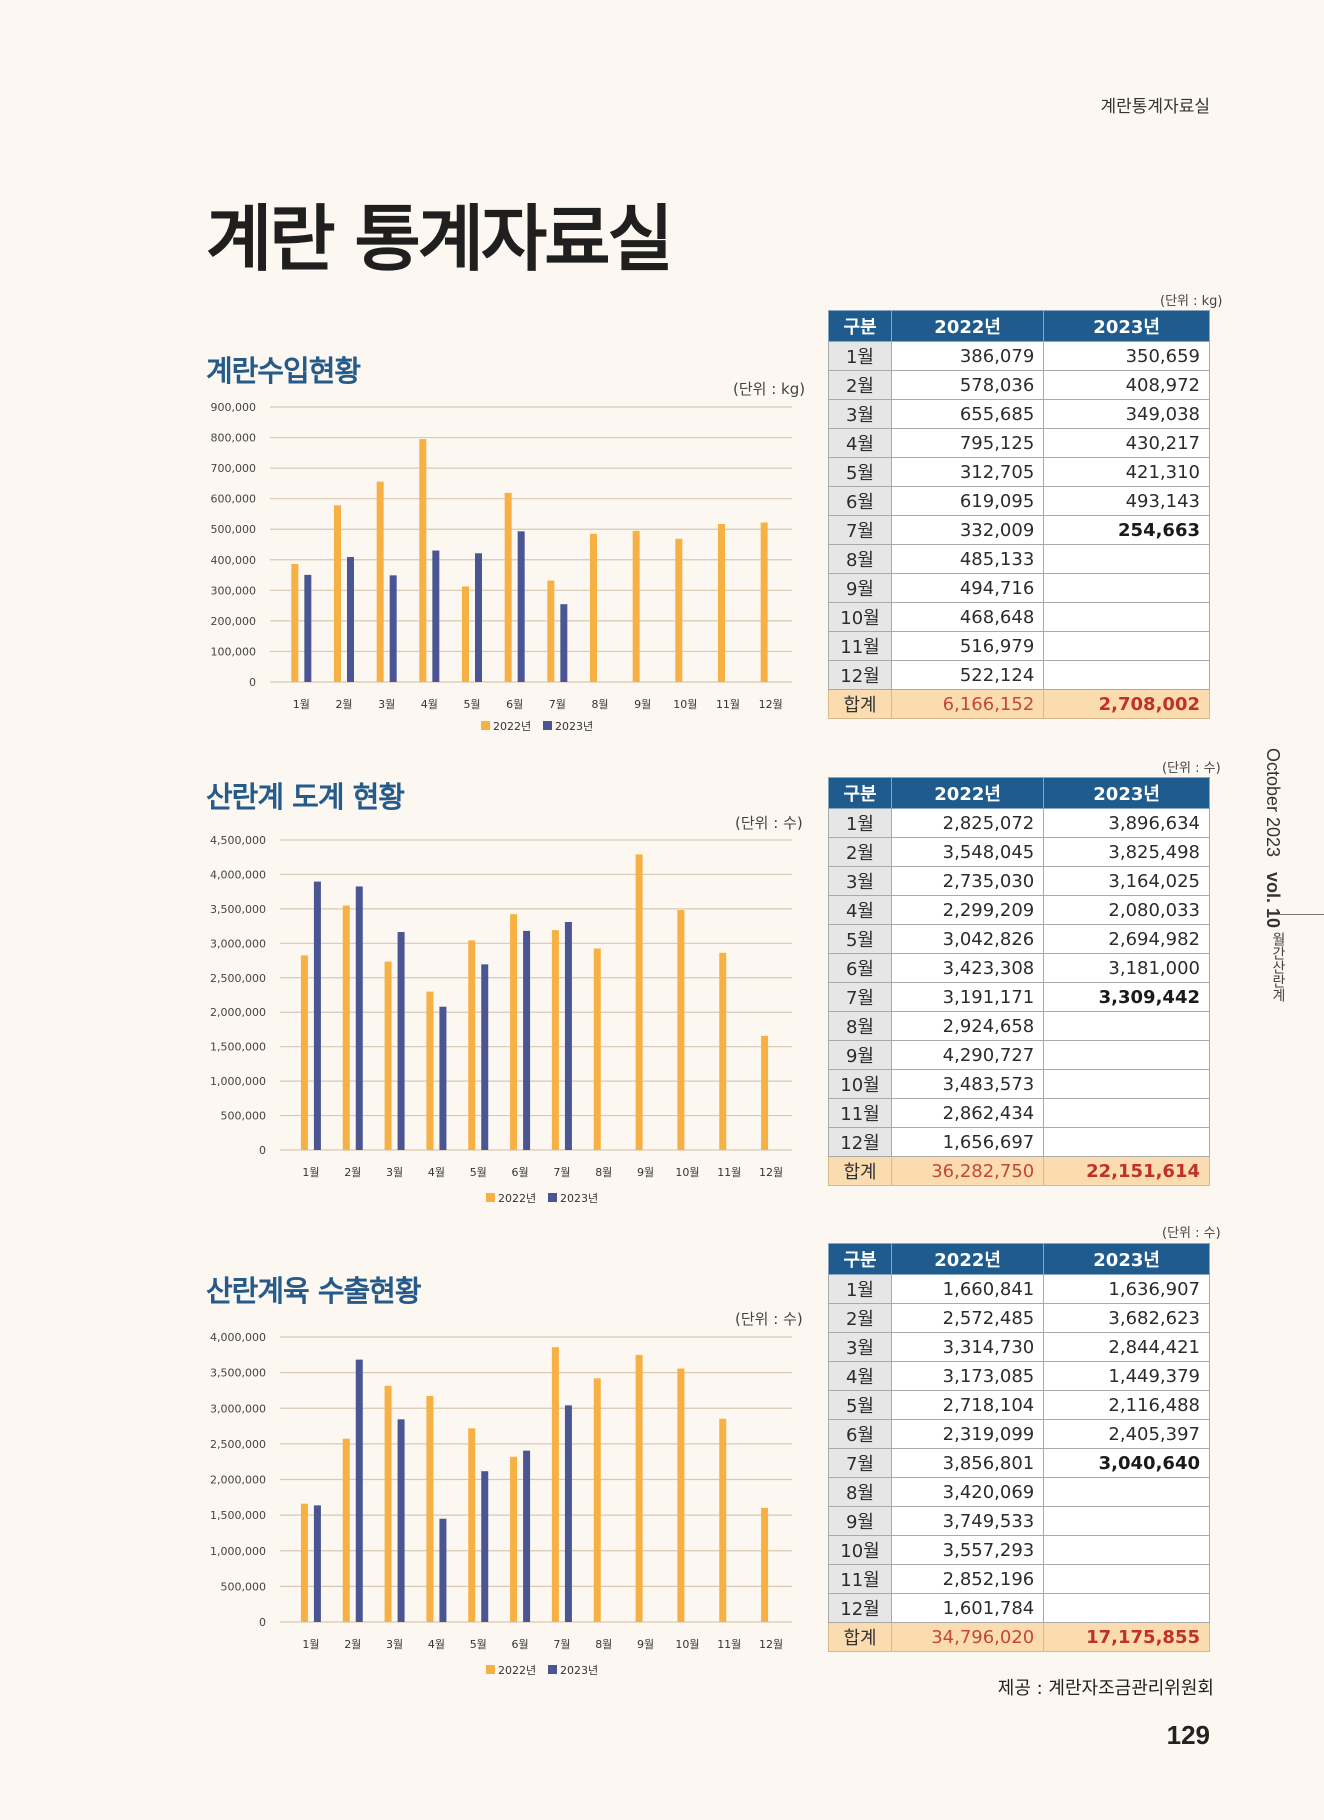 The height and width of the screenshot is (1820, 1324). Describe the element at coordinates (860, 997) in the screenshot. I see `month-cell: 7월` at that location.